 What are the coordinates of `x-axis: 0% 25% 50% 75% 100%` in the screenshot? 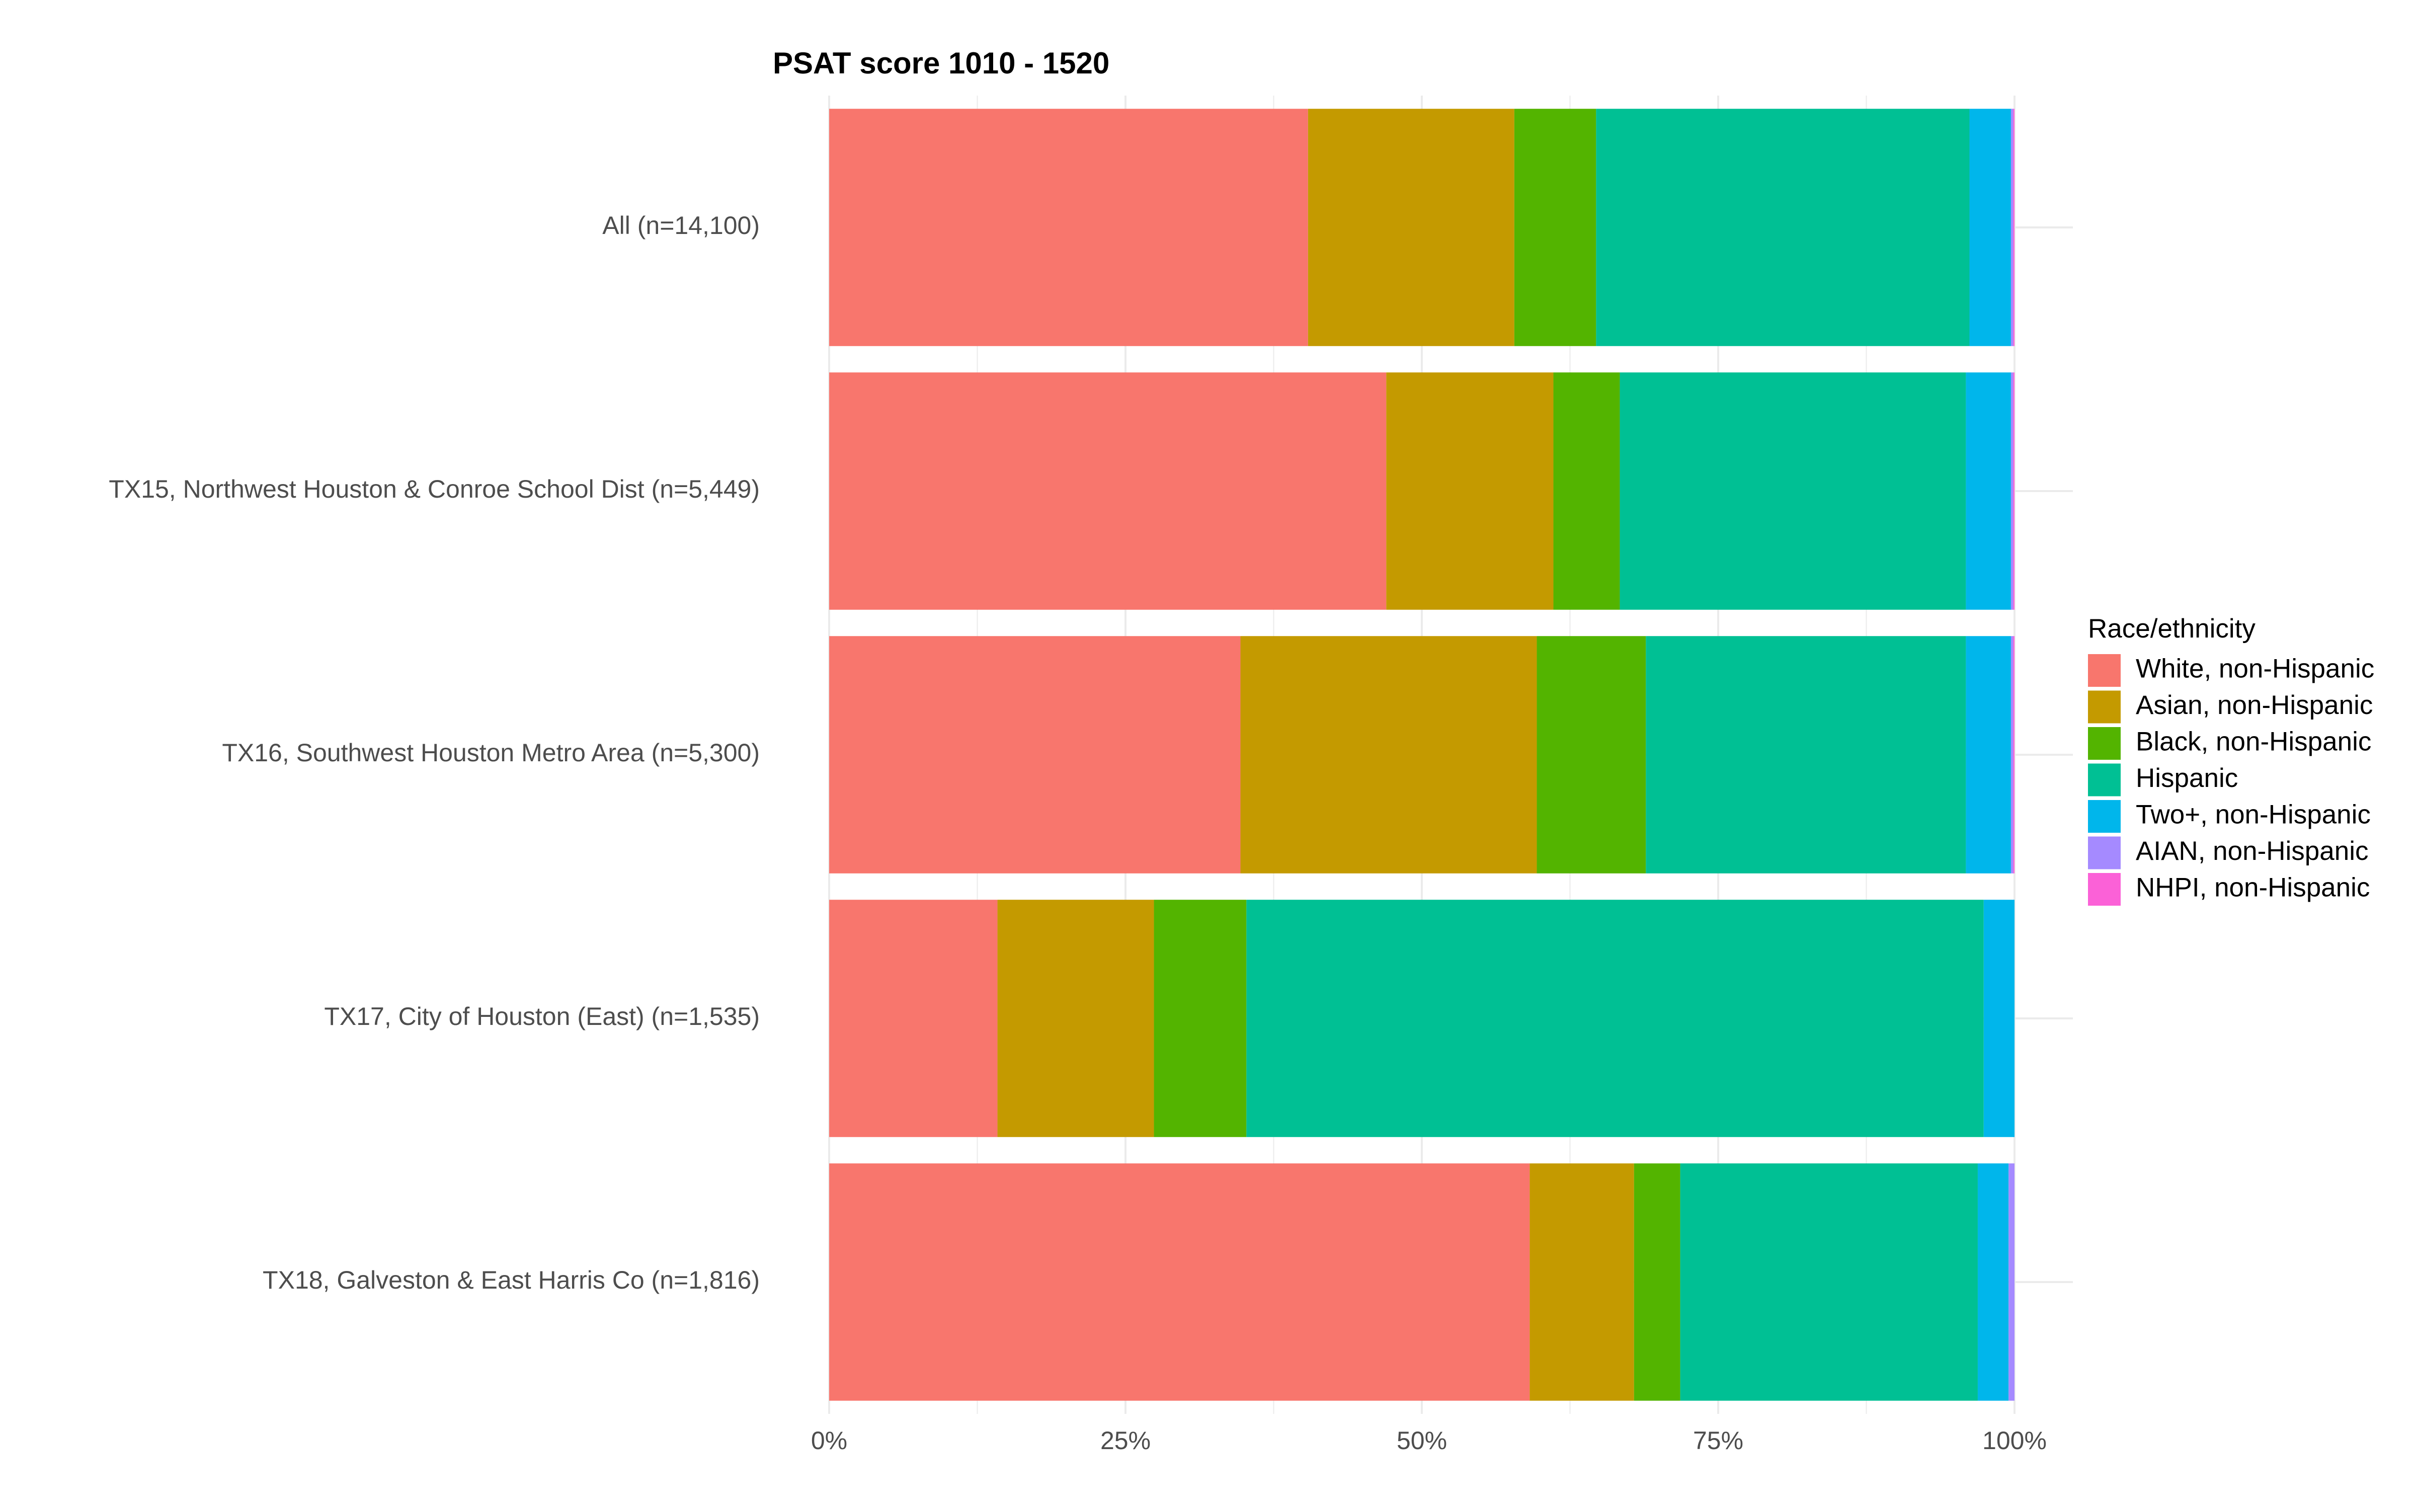 It's located at (1429, 1440).